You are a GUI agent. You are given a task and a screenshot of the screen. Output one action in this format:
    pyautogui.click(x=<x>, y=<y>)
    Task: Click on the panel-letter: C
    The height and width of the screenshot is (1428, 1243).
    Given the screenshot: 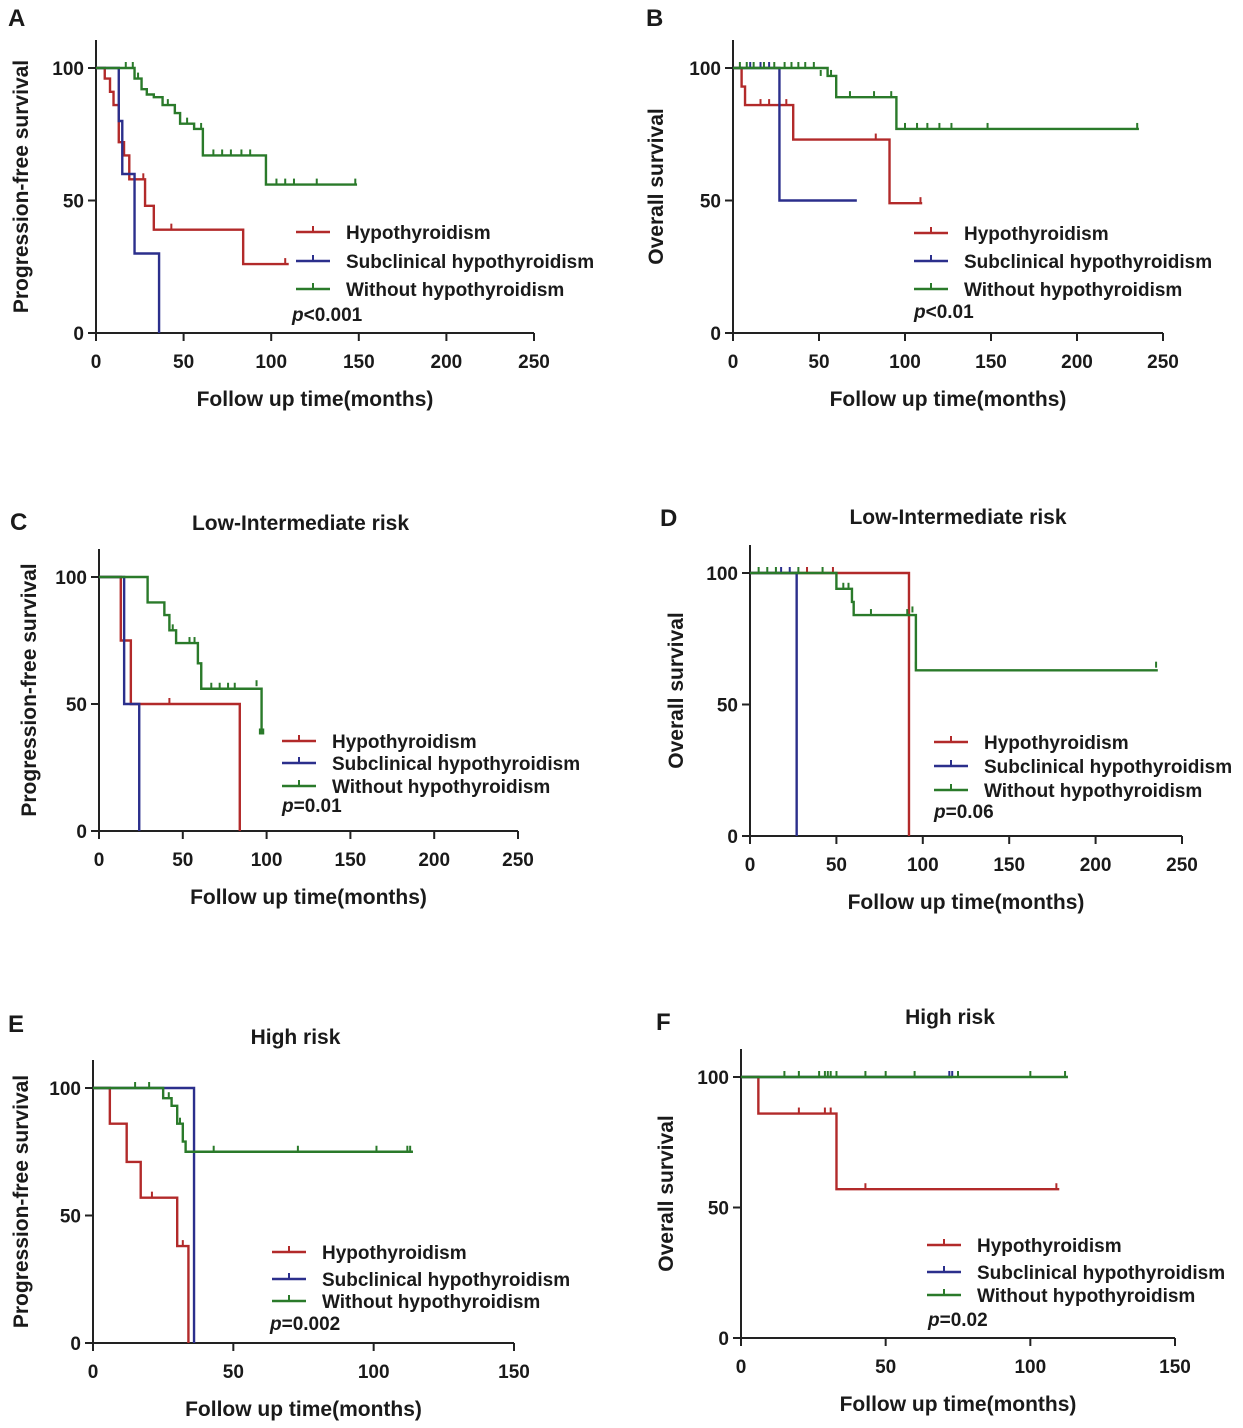 What is the action you would take?
    pyautogui.click(x=18, y=522)
    